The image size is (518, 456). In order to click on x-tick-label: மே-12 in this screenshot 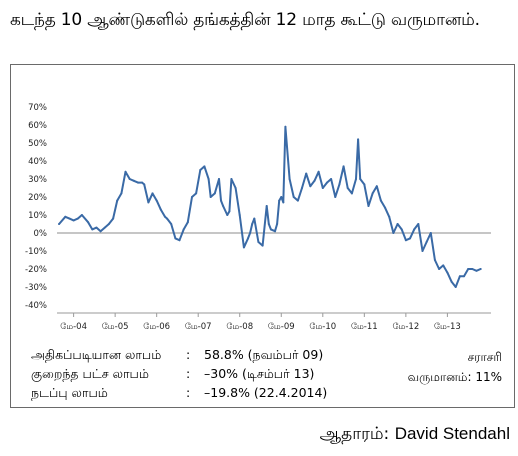, I will do `click(405, 327)`.